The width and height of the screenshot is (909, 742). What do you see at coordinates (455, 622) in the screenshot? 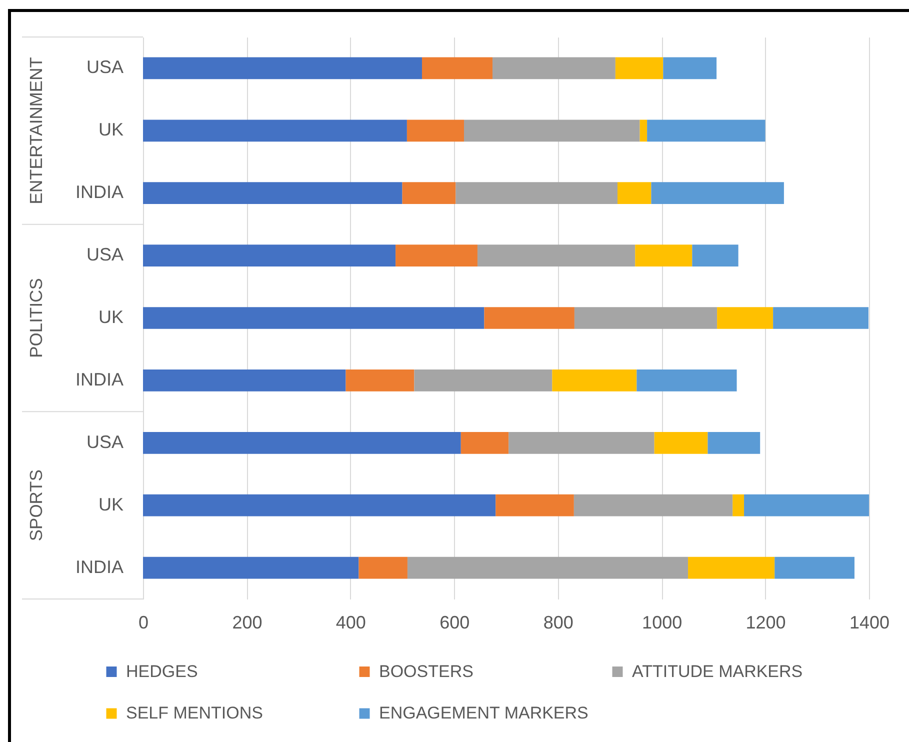
I see `x-tick-label: 600` at bounding box center [455, 622].